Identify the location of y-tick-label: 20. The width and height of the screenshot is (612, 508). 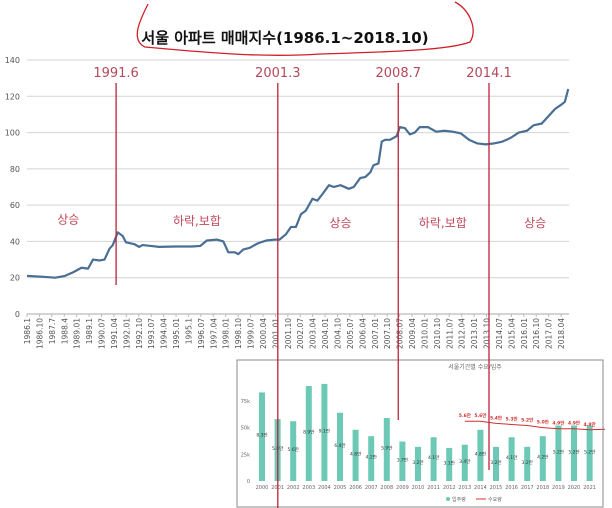
(15, 278).